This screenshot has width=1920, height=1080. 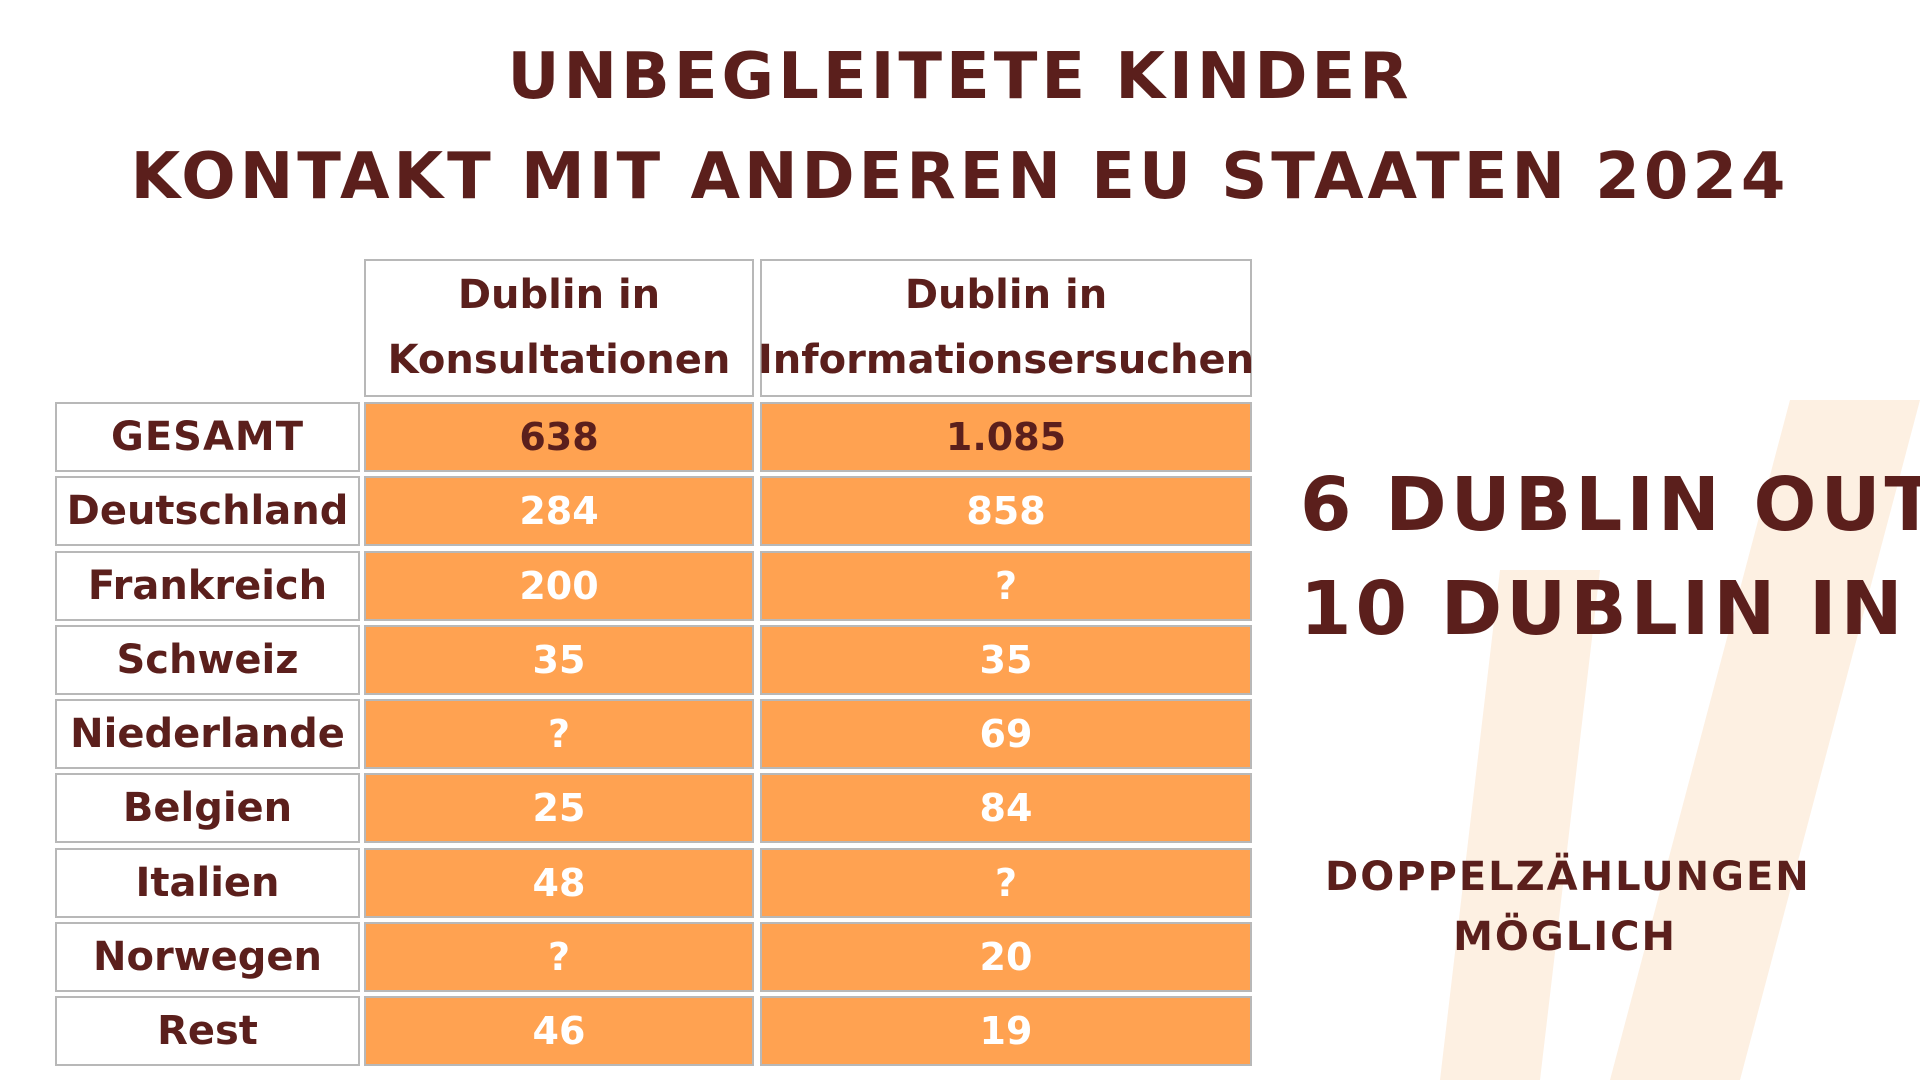 What do you see at coordinates (207, 734) in the screenshot?
I see `row-label: Niederlande` at bounding box center [207, 734].